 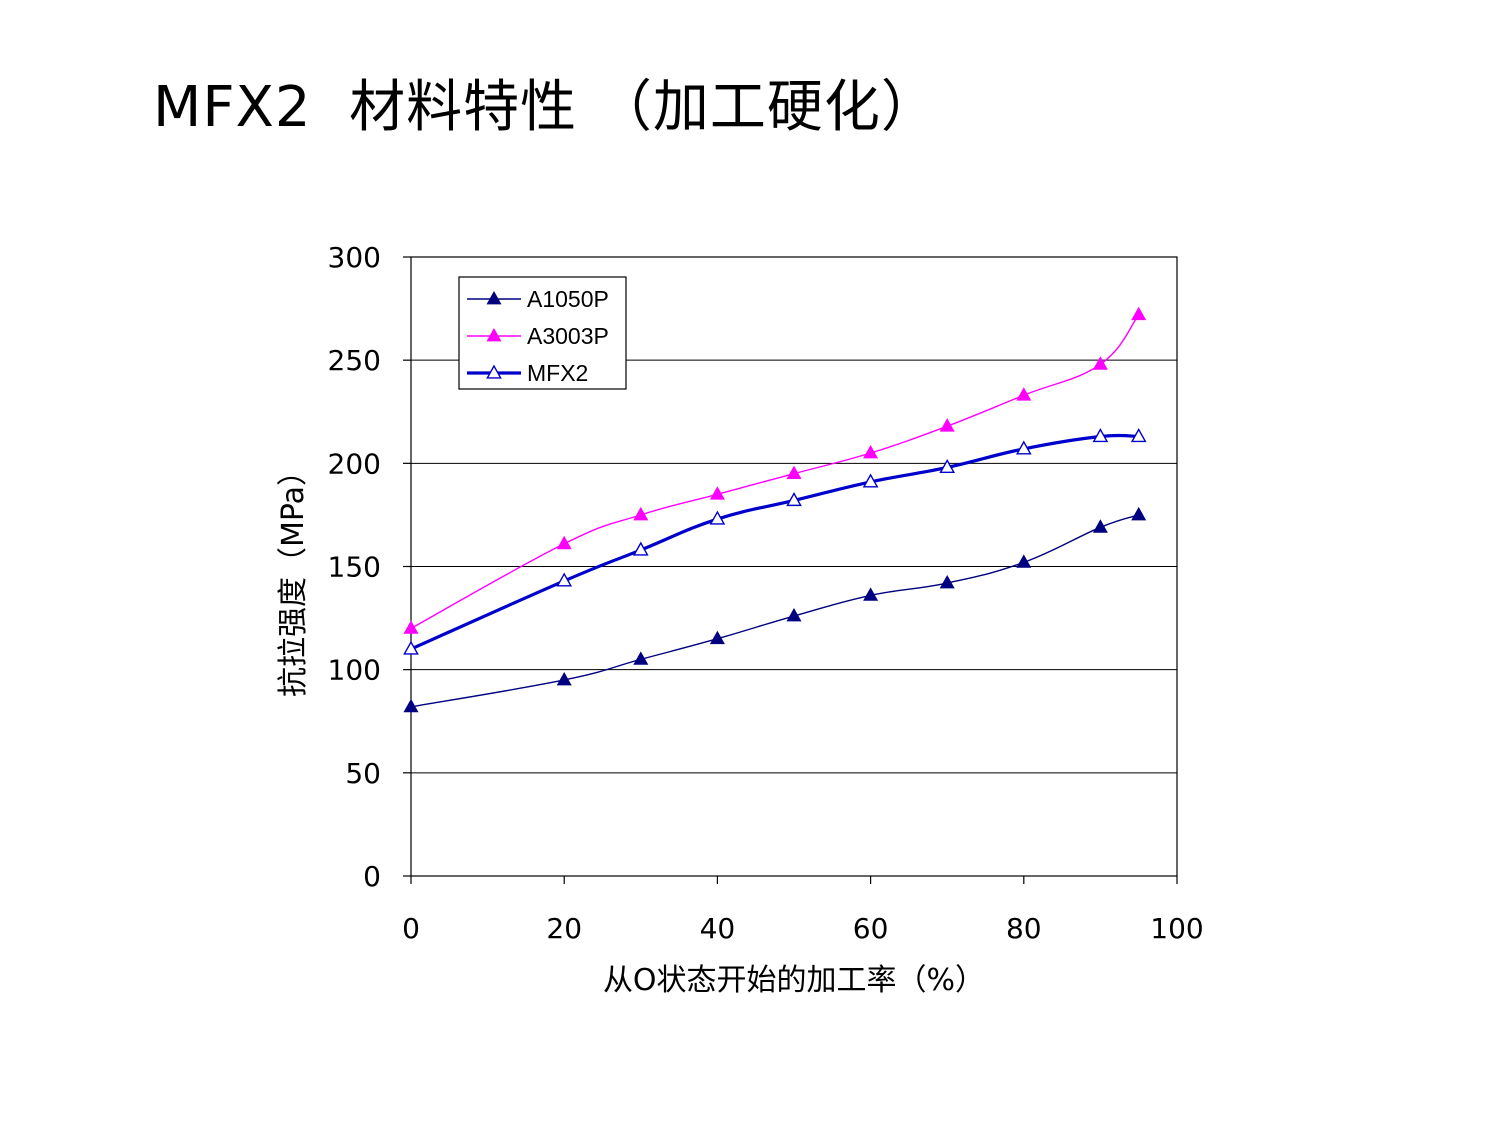 I want to click on y-tick-label-0: 0, so click(x=372, y=876).